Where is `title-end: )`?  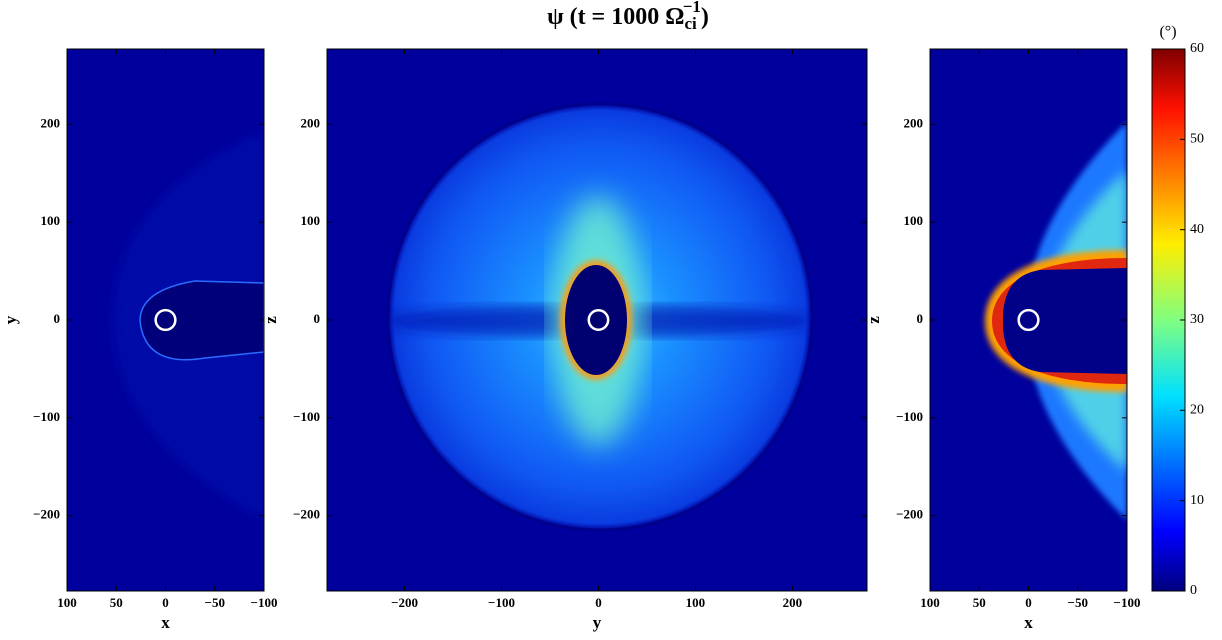 title-end: ) is located at coordinates (705, 17).